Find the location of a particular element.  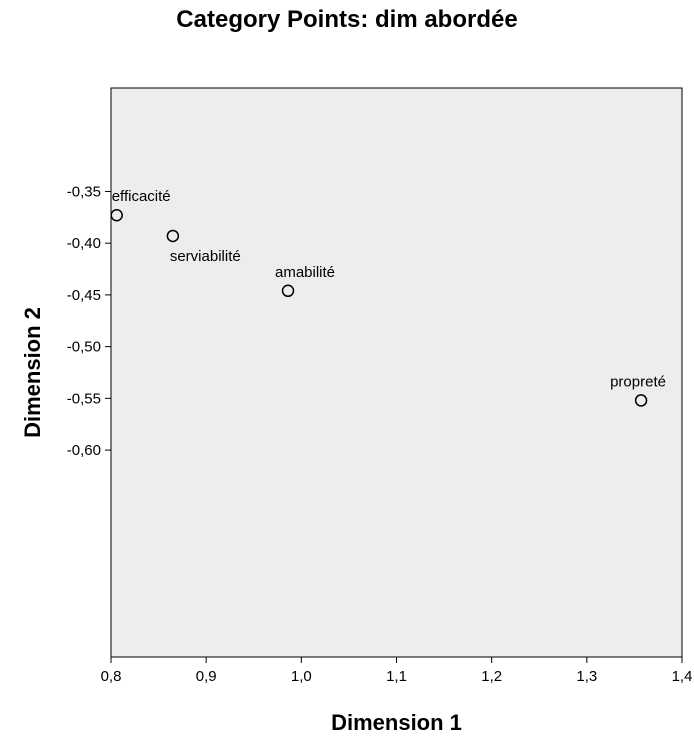

x-axis-title: Dimension 1 is located at coordinates (396, 722).